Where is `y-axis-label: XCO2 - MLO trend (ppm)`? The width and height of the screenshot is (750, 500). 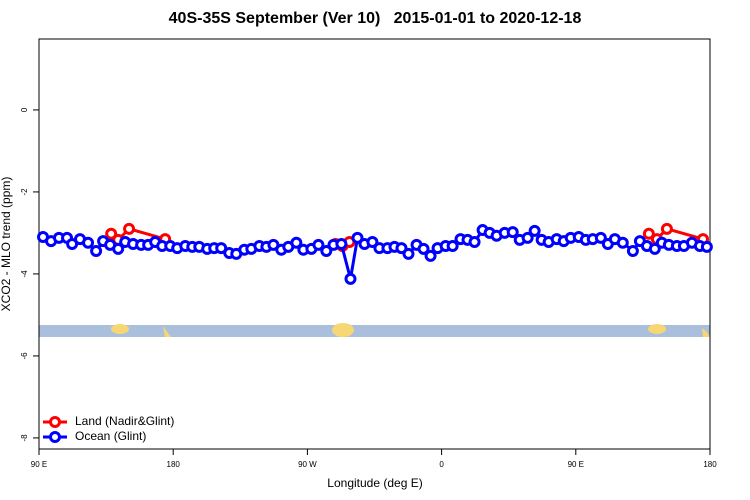
y-axis-label: XCO2 - MLO trend (ppm) is located at coordinates (6, 244).